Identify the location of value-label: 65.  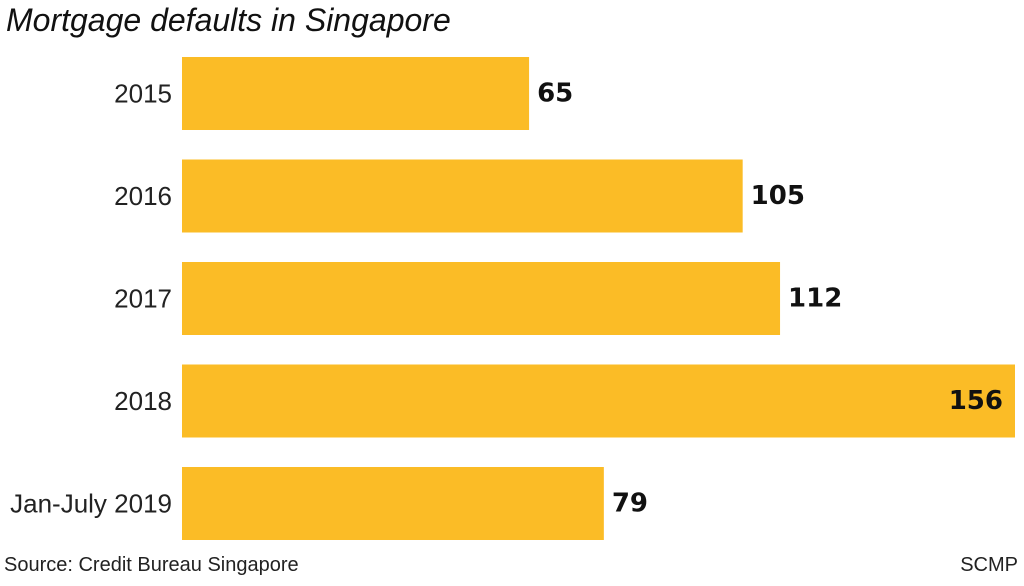
(555, 94).